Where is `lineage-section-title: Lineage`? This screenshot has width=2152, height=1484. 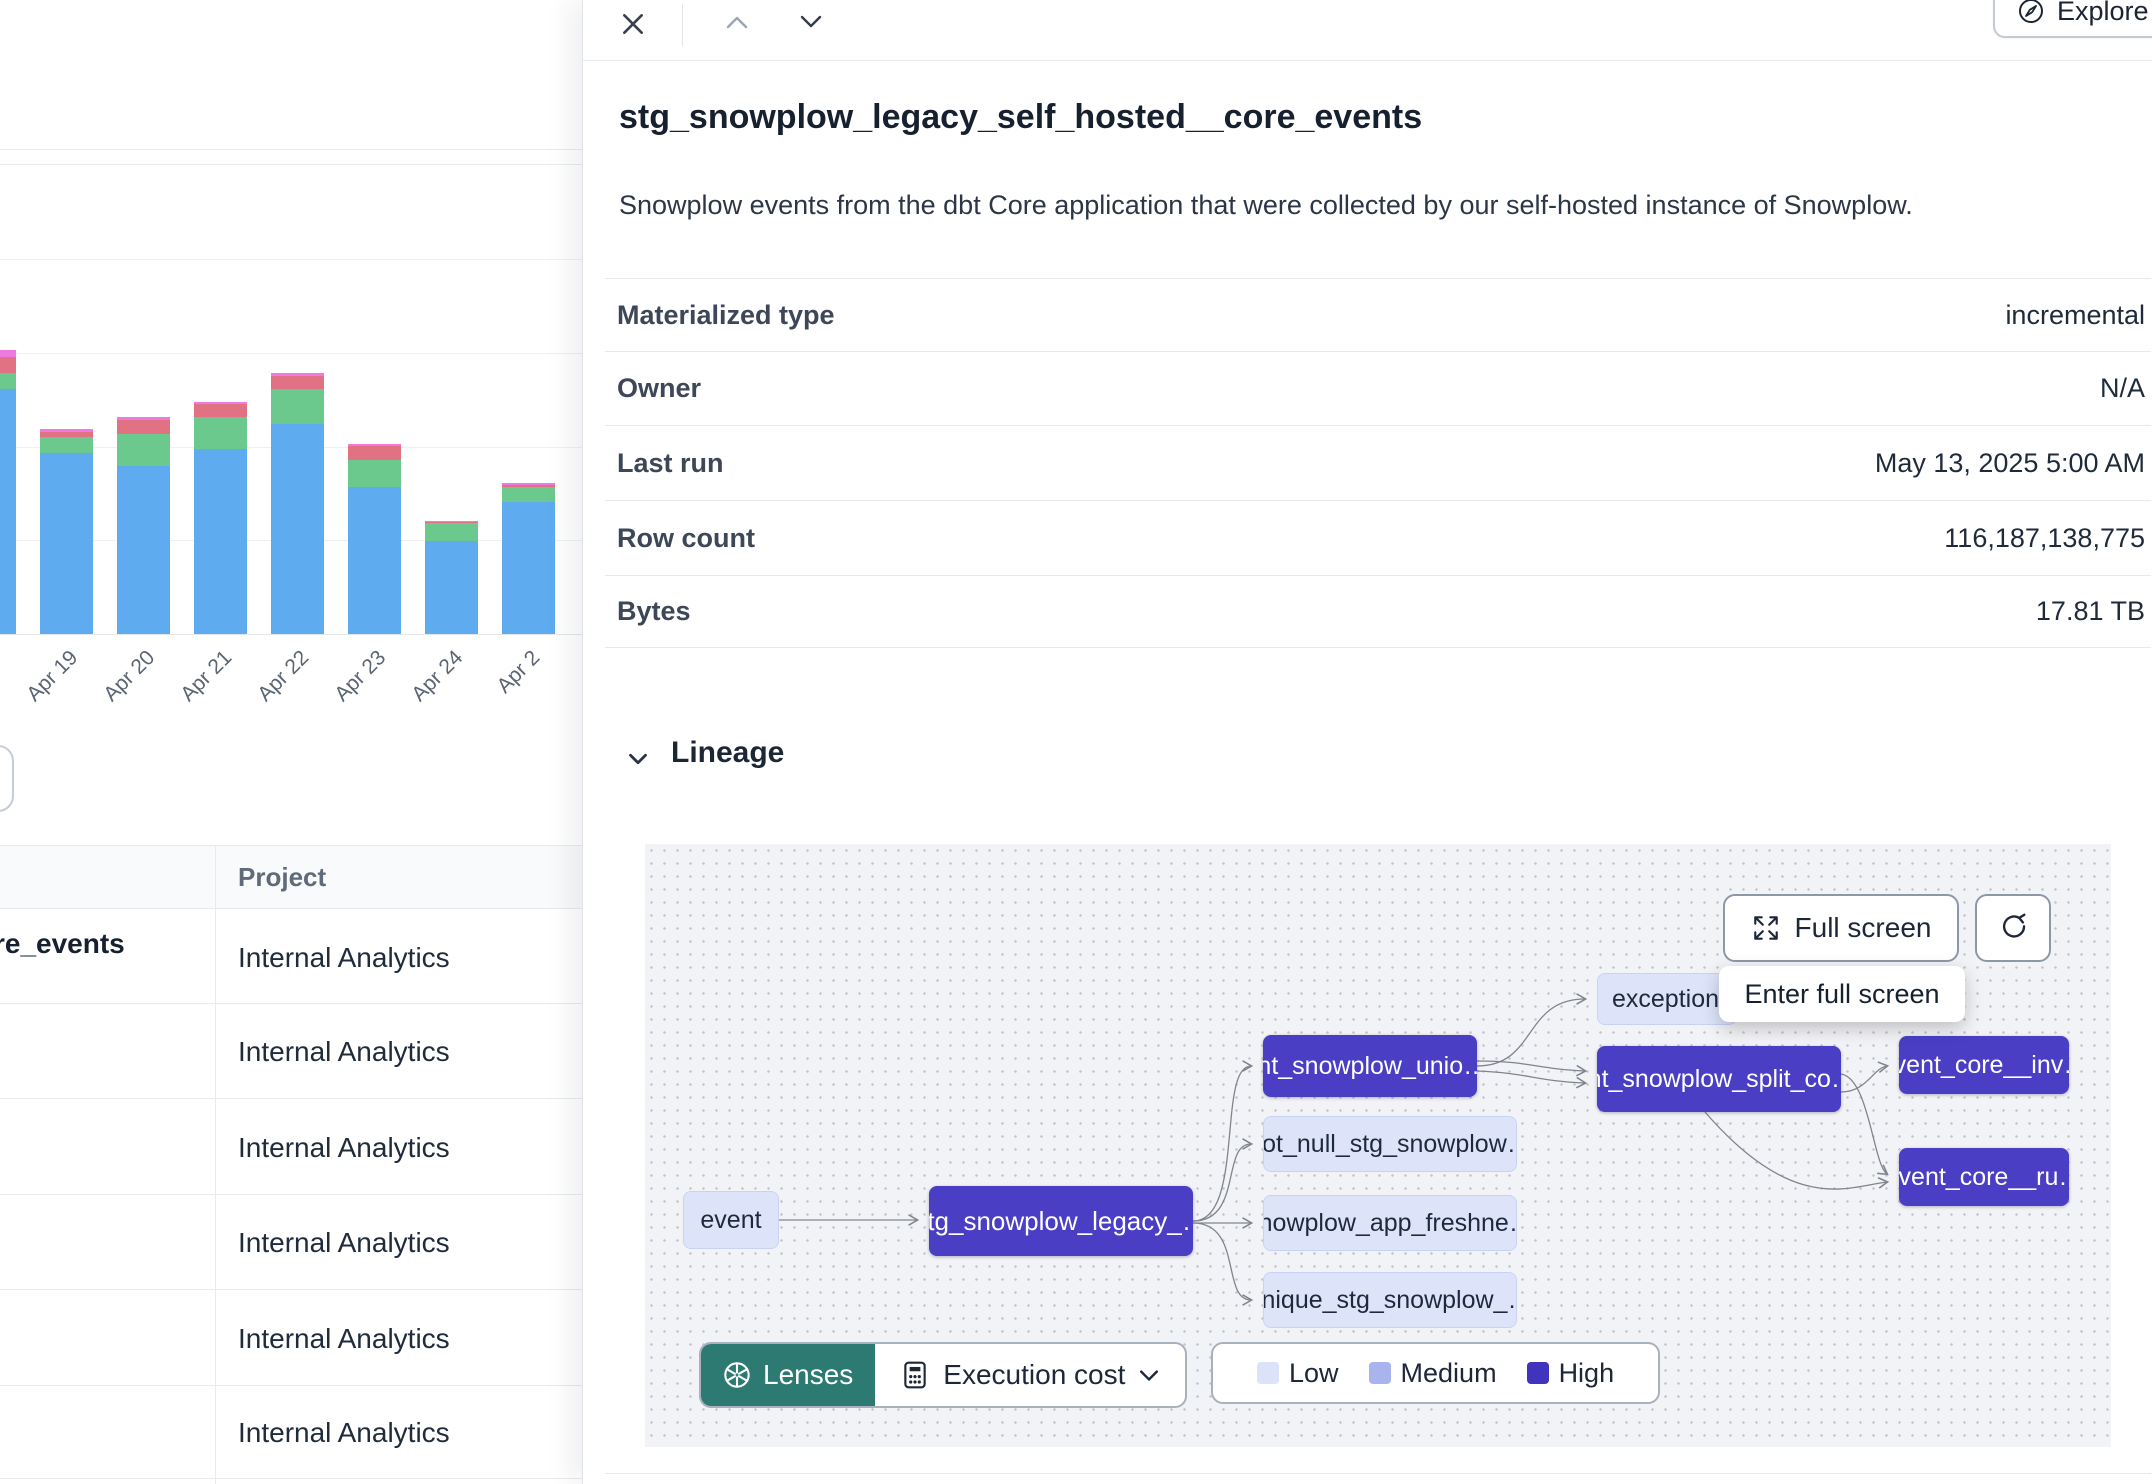 lineage-section-title: Lineage is located at coordinates (728, 752).